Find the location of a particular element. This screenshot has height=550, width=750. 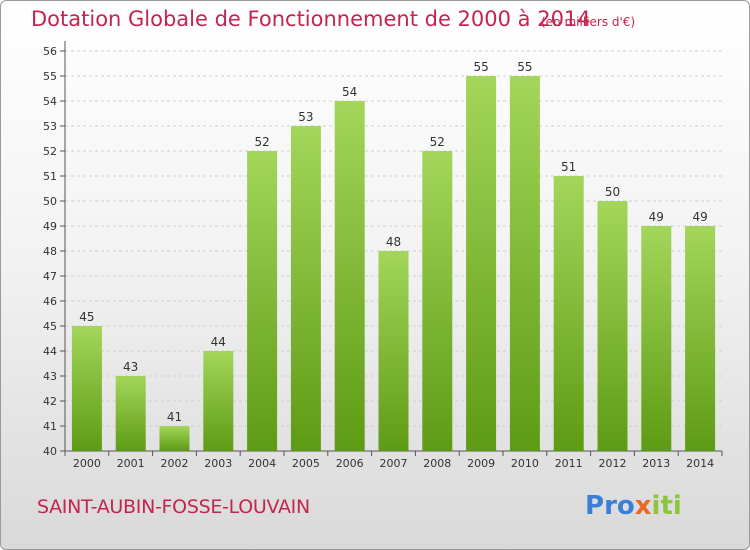

y-tick-label: 51 is located at coordinates (50, 176).